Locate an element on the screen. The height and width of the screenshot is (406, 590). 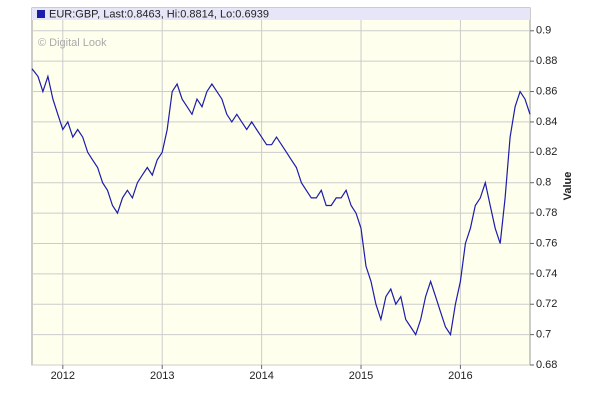
y-tick-label: 0.9 is located at coordinates (543, 31).